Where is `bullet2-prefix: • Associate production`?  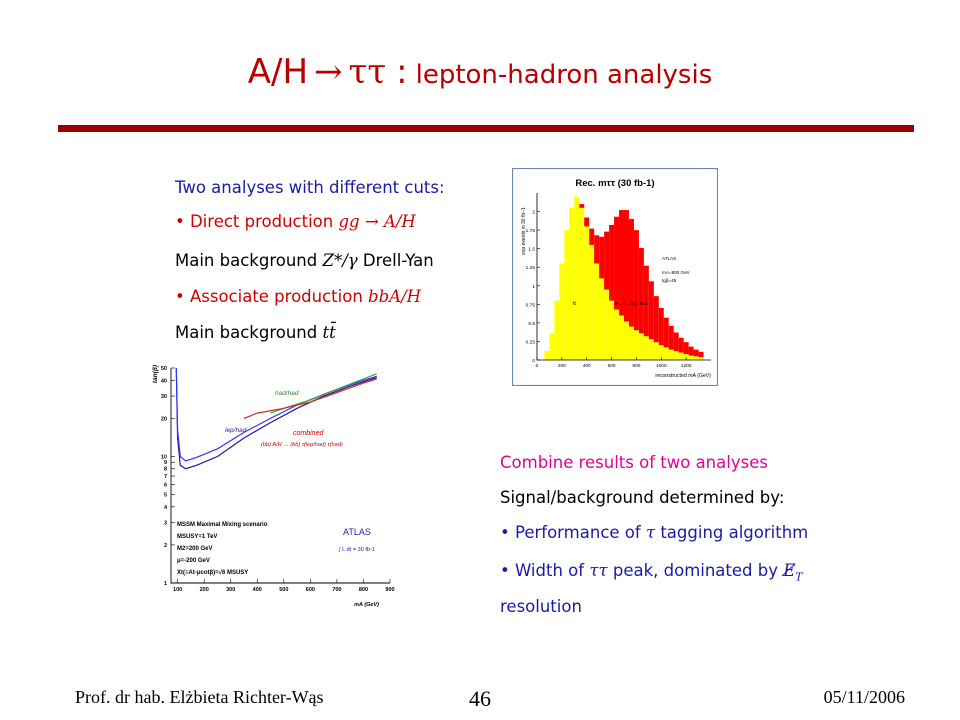 bullet2-prefix: • Associate production is located at coordinates (269, 296).